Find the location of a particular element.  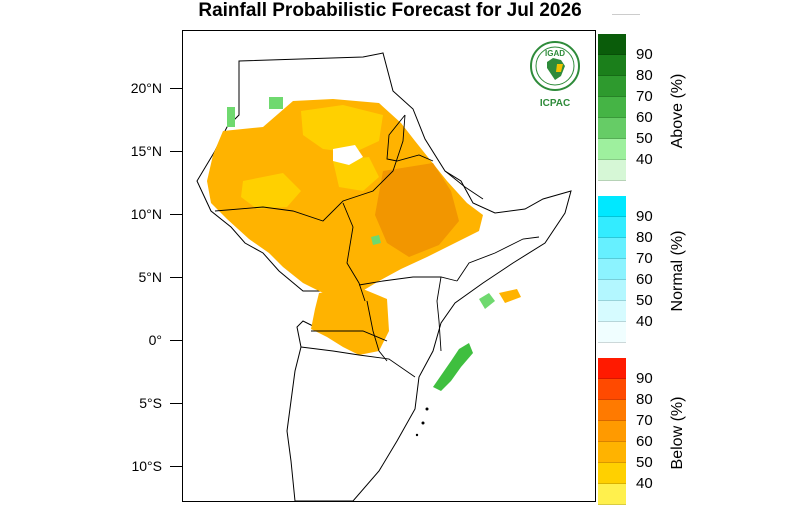

normal-colorbar-title: Normal (%) is located at coordinates (677, 271).